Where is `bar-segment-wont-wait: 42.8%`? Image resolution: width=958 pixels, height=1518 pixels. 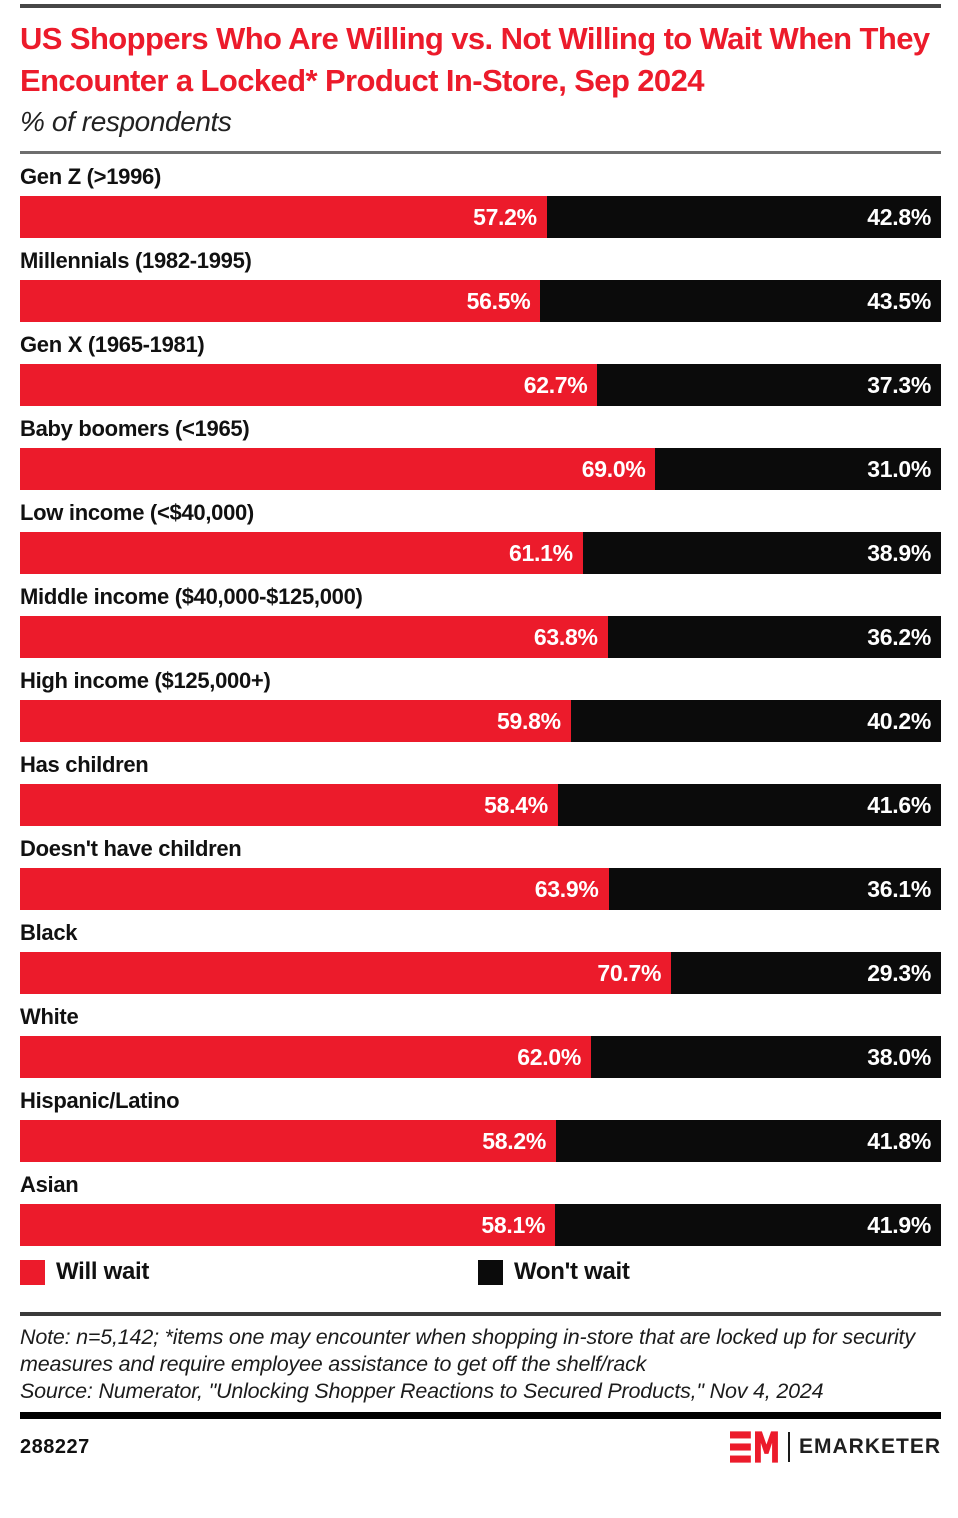
bar-segment-wont-wait: 42.8% is located at coordinates (743, 217).